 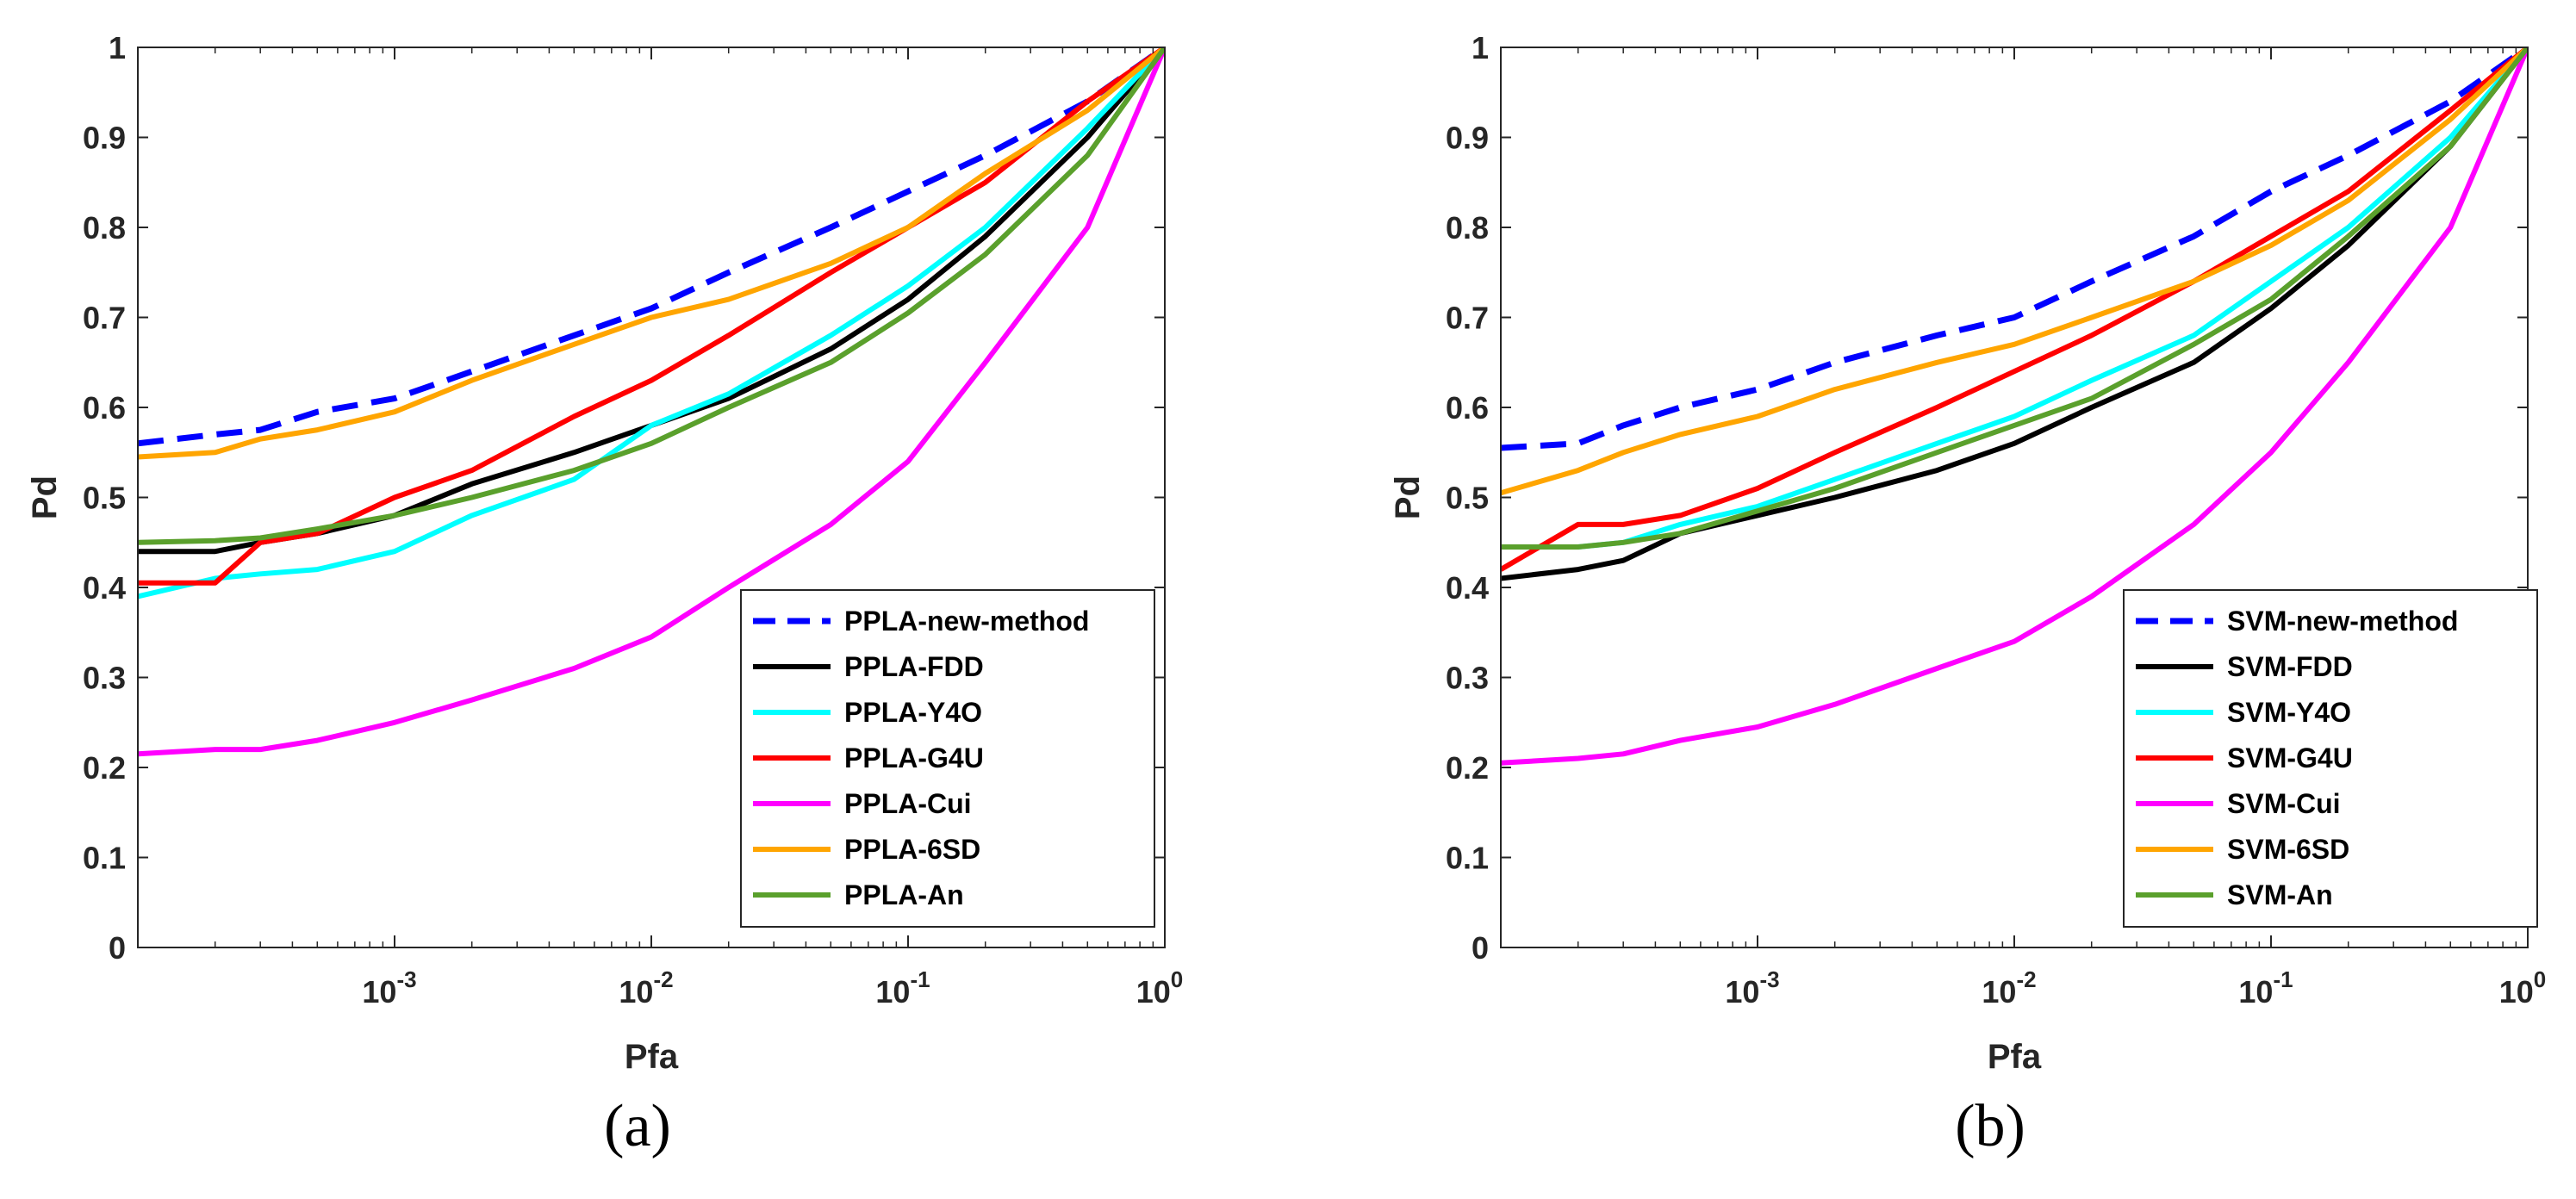 I want to click on legend-label: PPLA-Y4O, so click(x=913, y=712).